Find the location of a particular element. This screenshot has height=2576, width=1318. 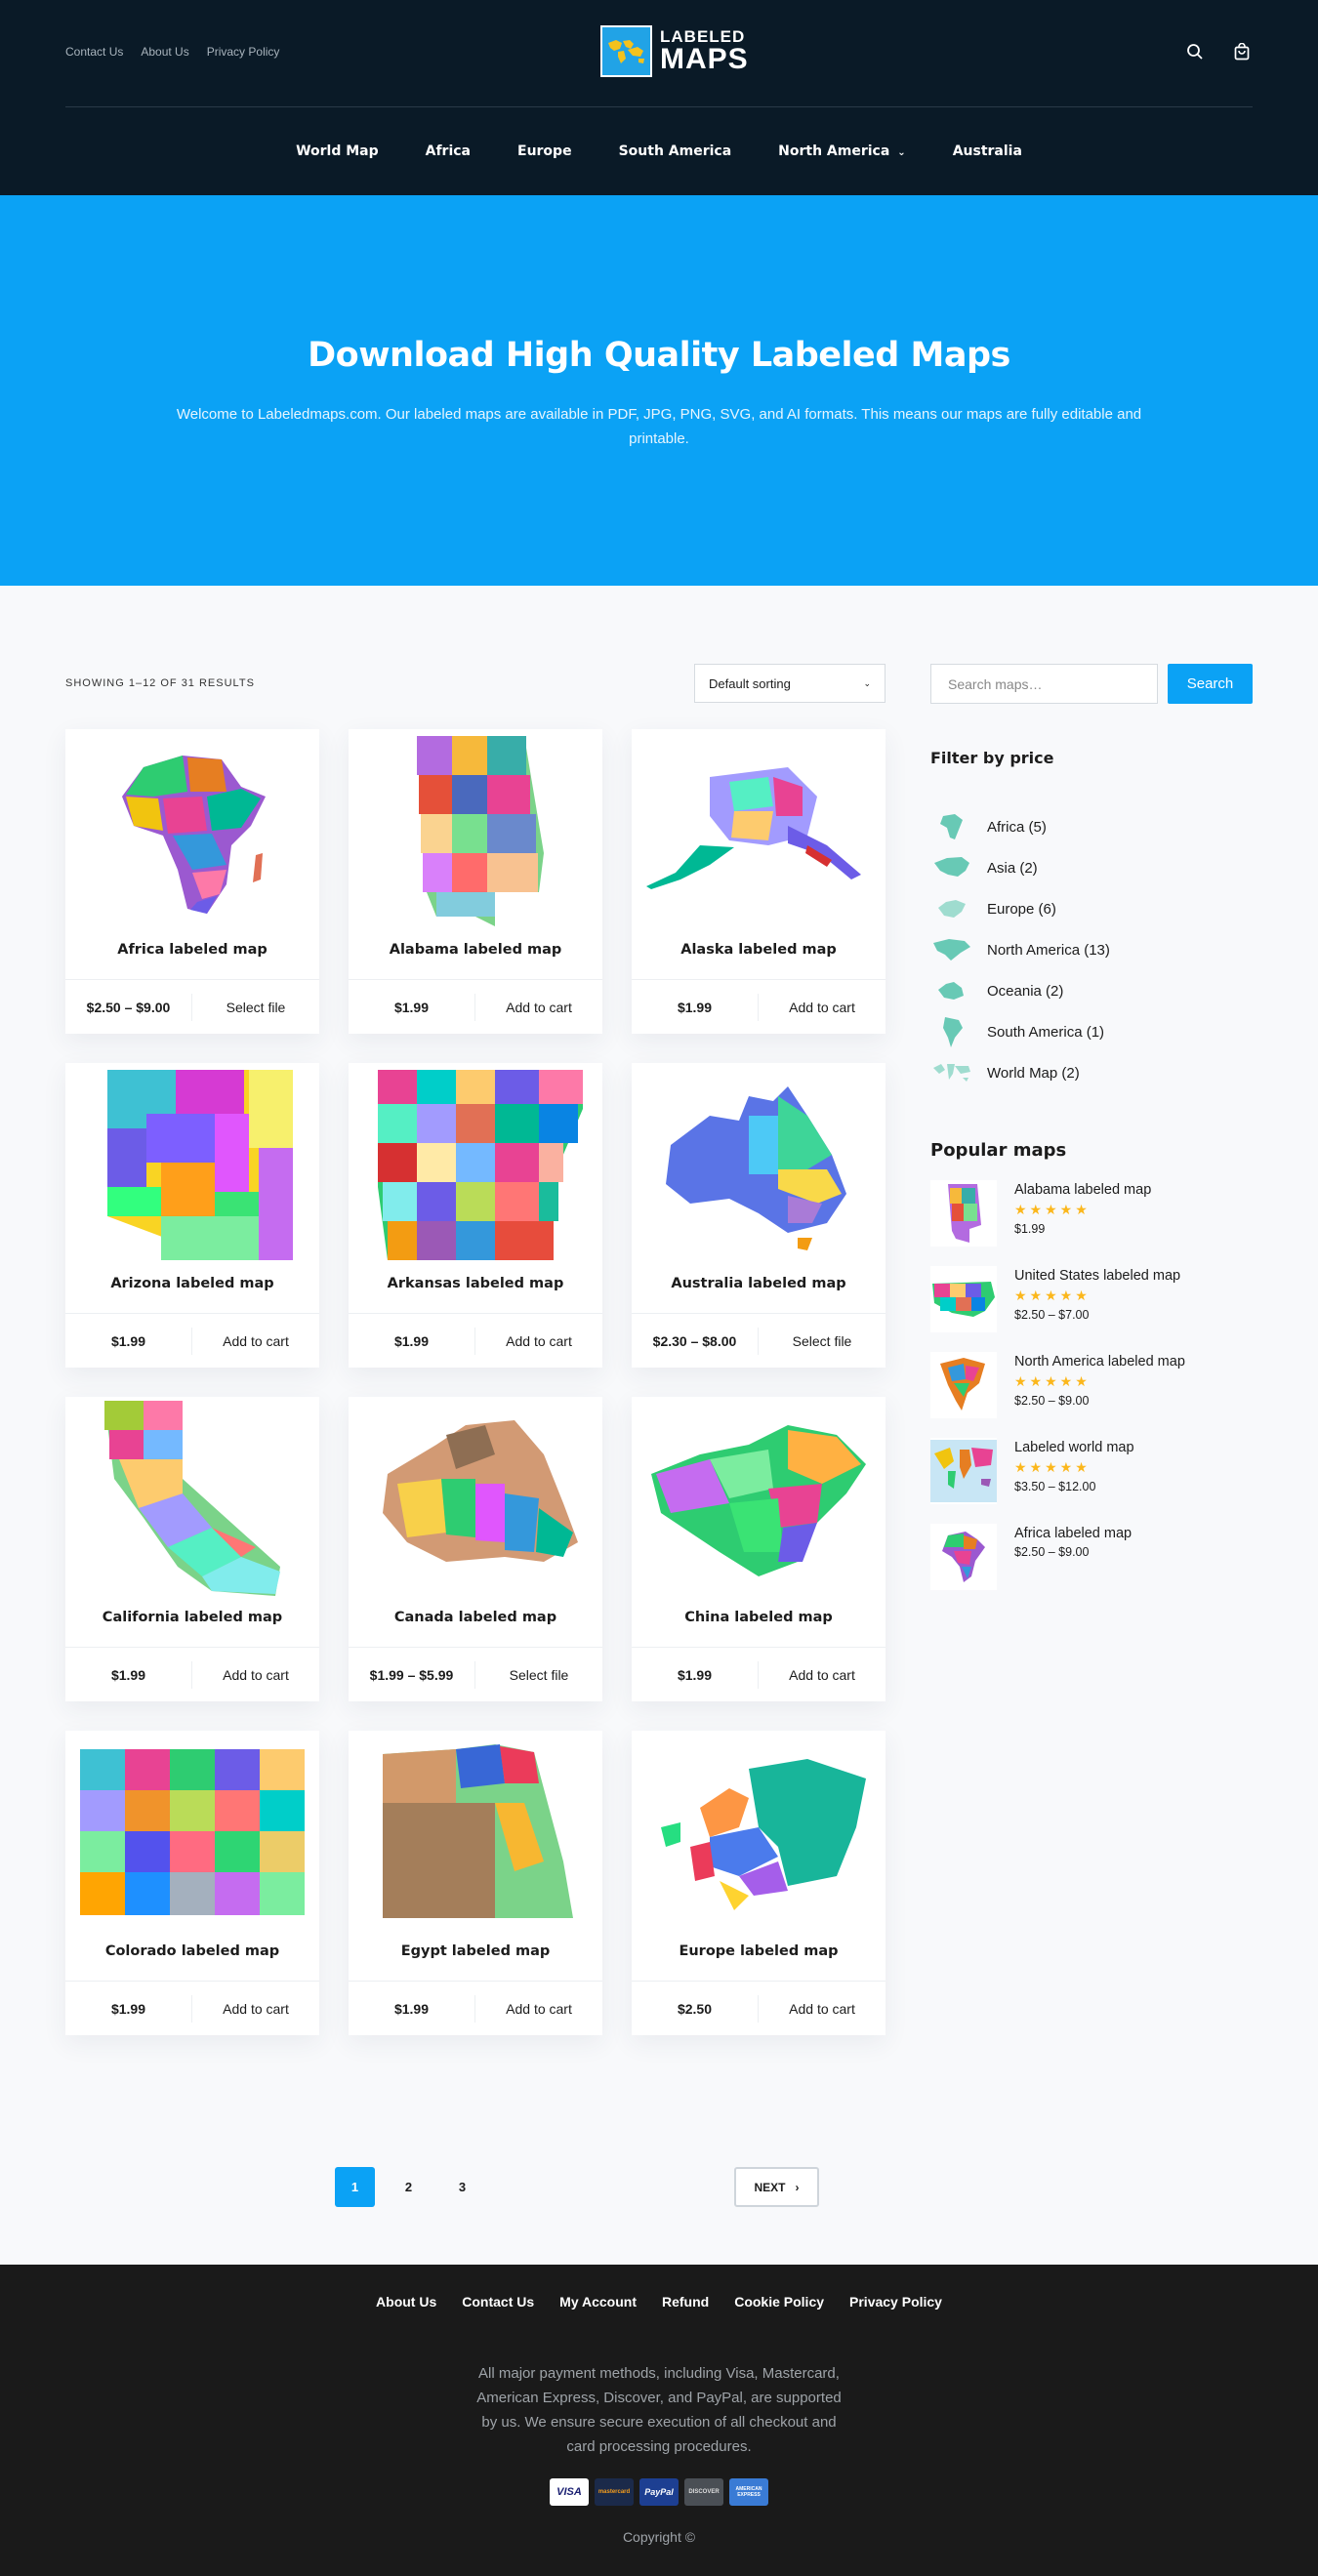

nav-north-america-label: North America is located at coordinates (834, 151).